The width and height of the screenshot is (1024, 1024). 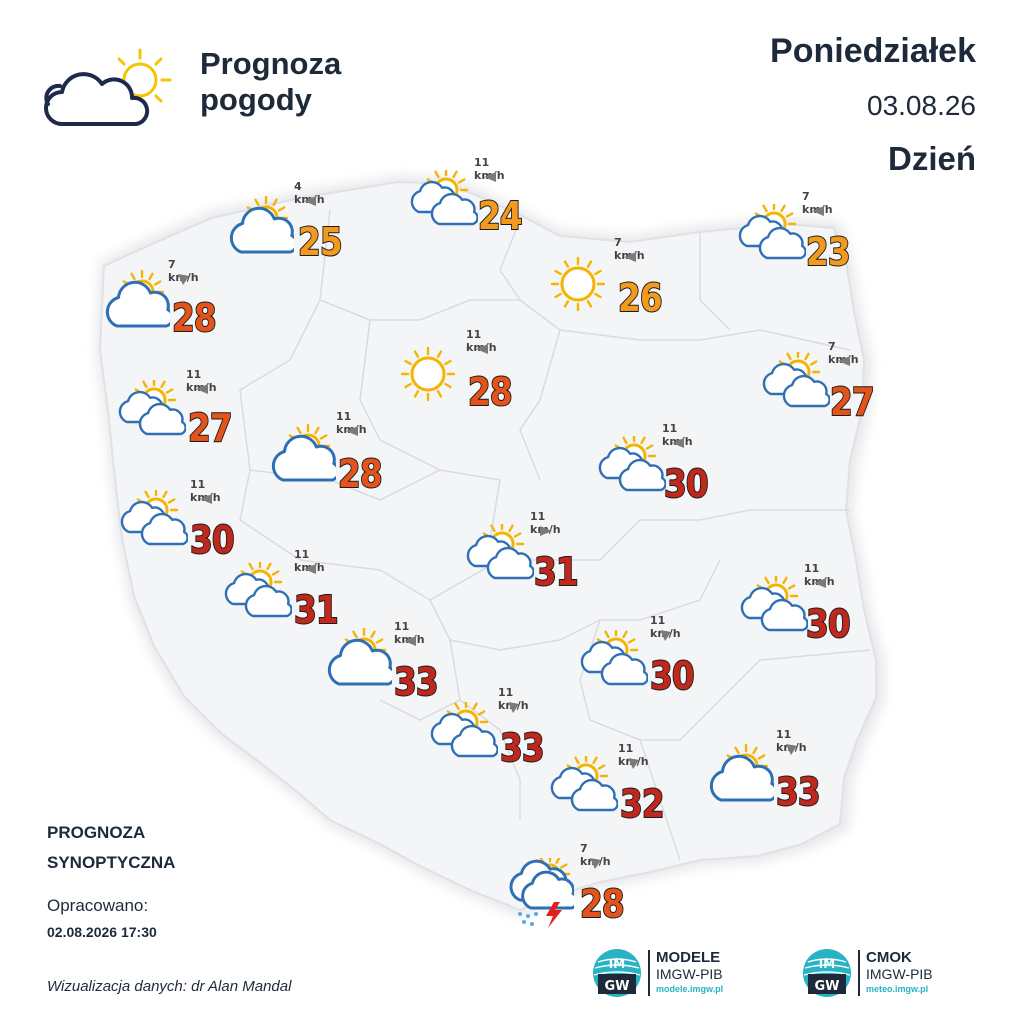 What do you see at coordinates (169, 986) in the screenshot?
I see `visualization-credit: Wizualizacja danych: dr Alan Mandal` at bounding box center [169, 986].